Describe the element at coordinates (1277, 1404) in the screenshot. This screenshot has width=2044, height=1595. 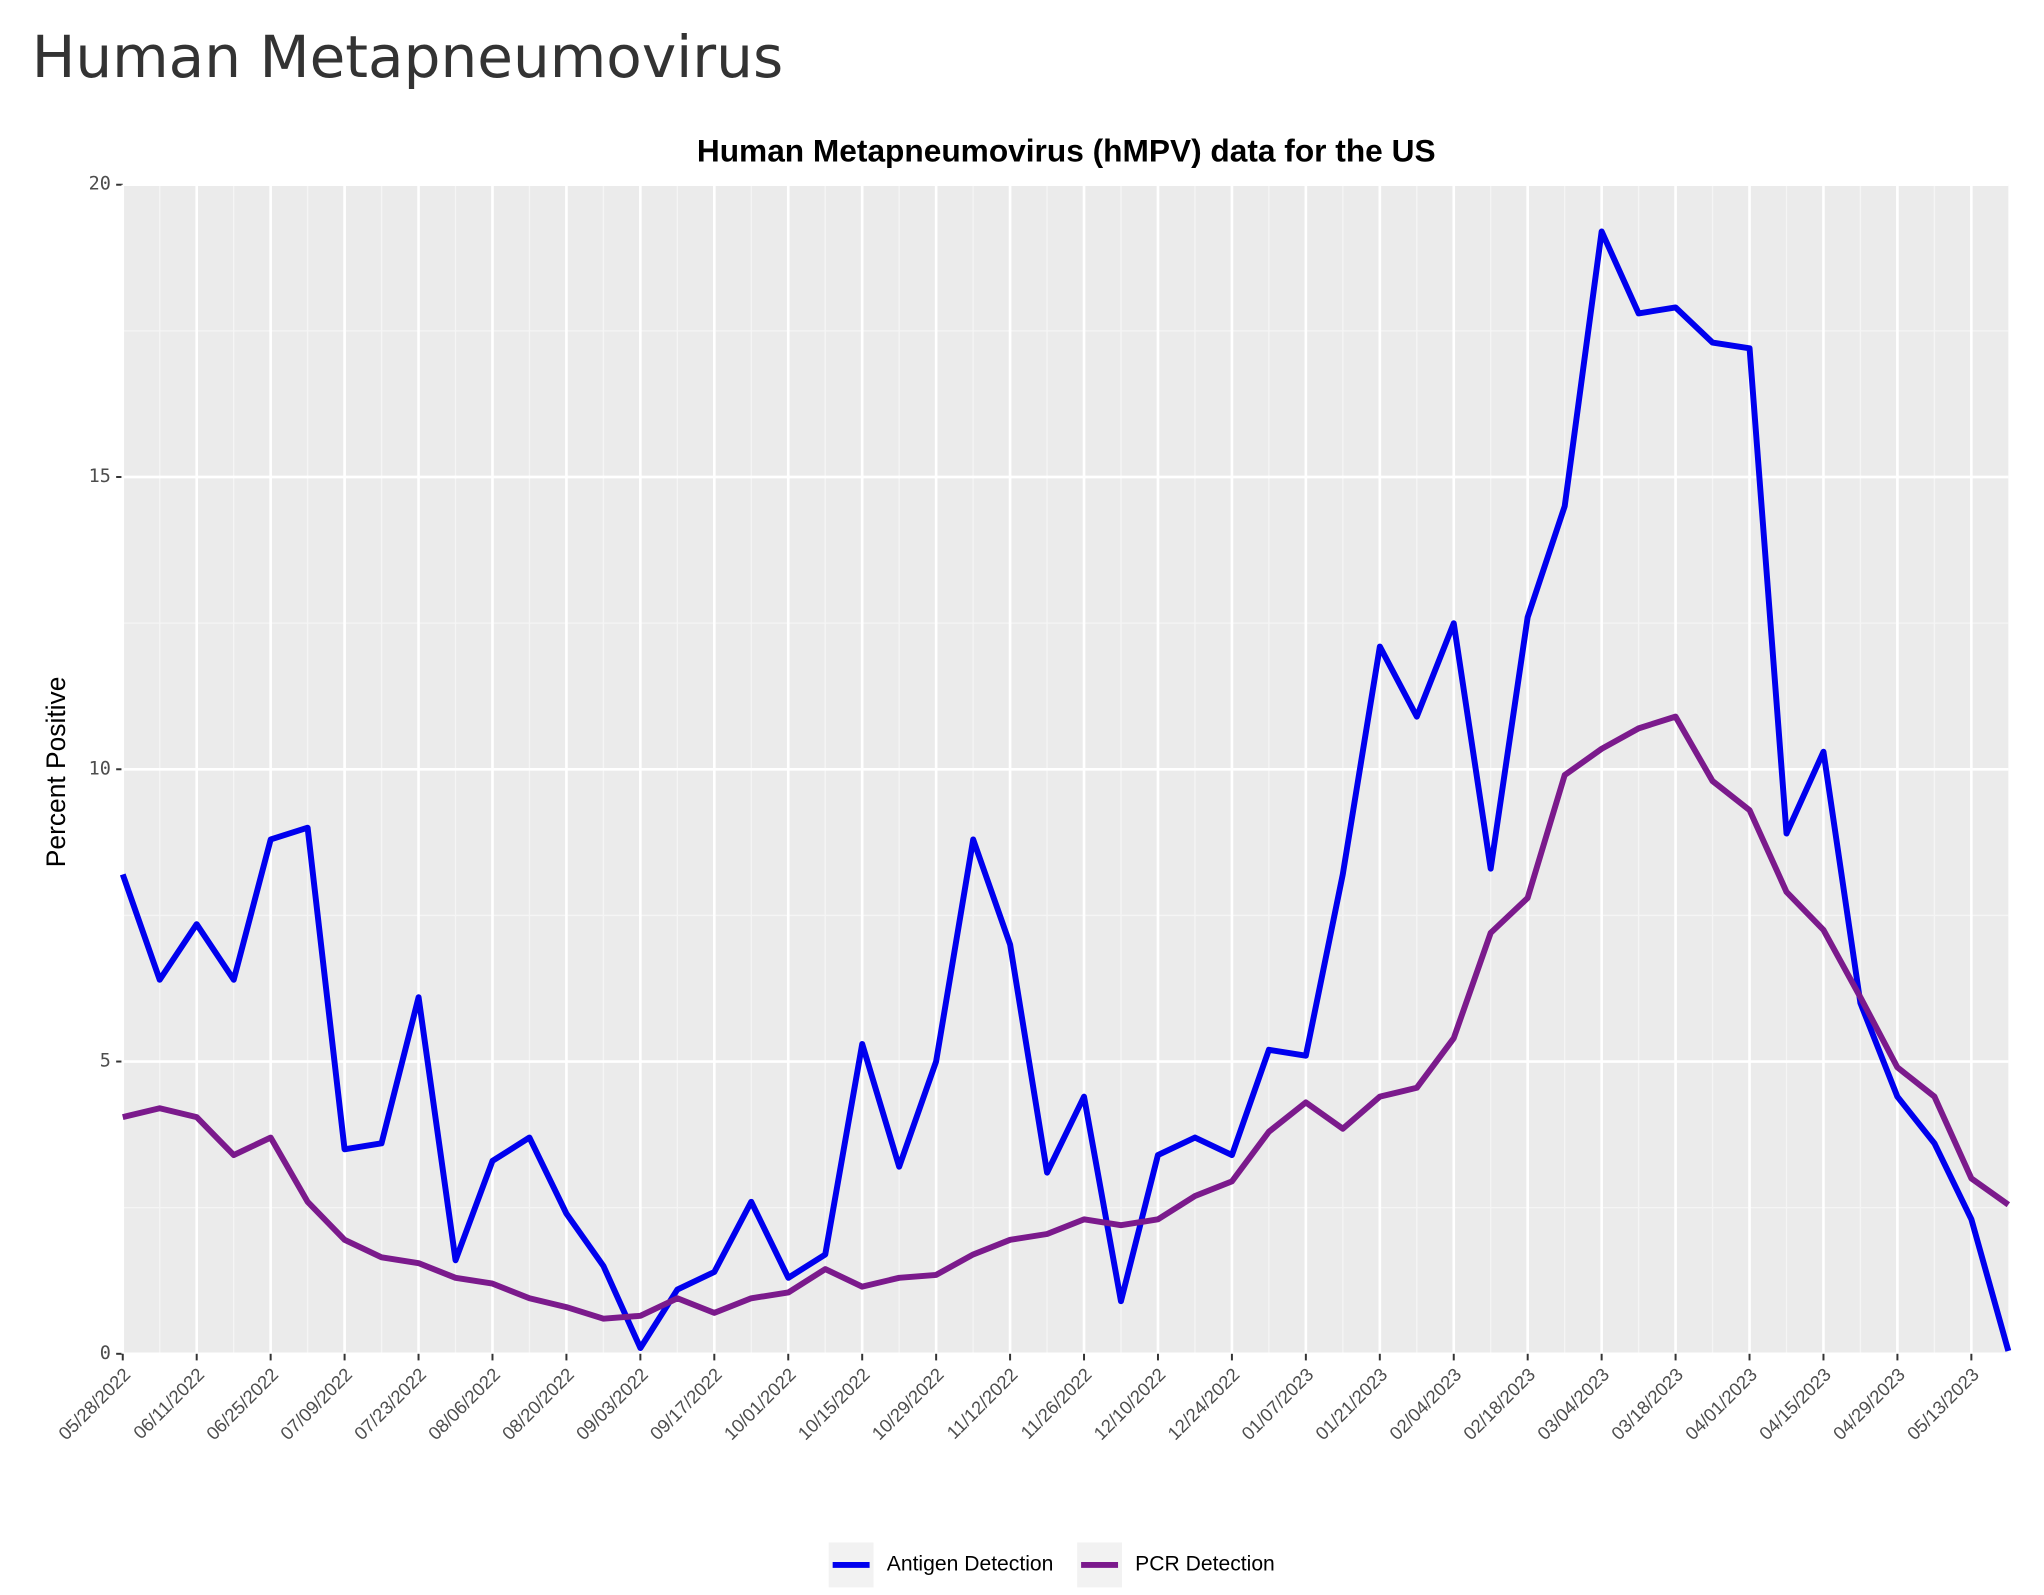
I see `x-tick-label: 01/07/2023` at that location.